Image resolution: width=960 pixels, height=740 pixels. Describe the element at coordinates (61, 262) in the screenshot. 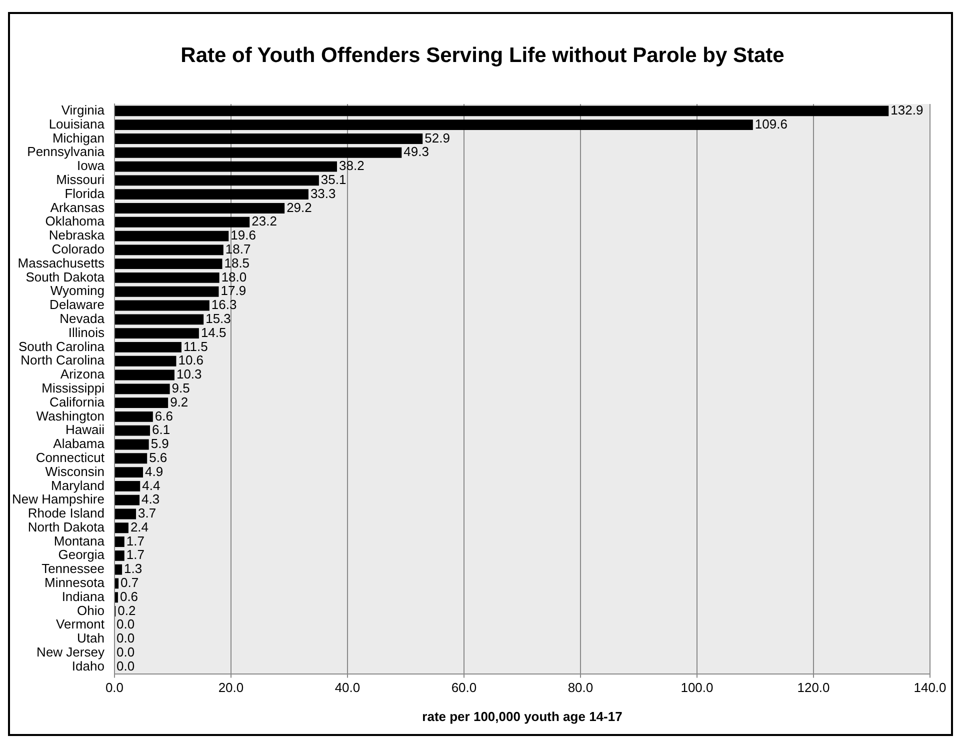

I see `y-tick-label: Massachusetts` at that location.